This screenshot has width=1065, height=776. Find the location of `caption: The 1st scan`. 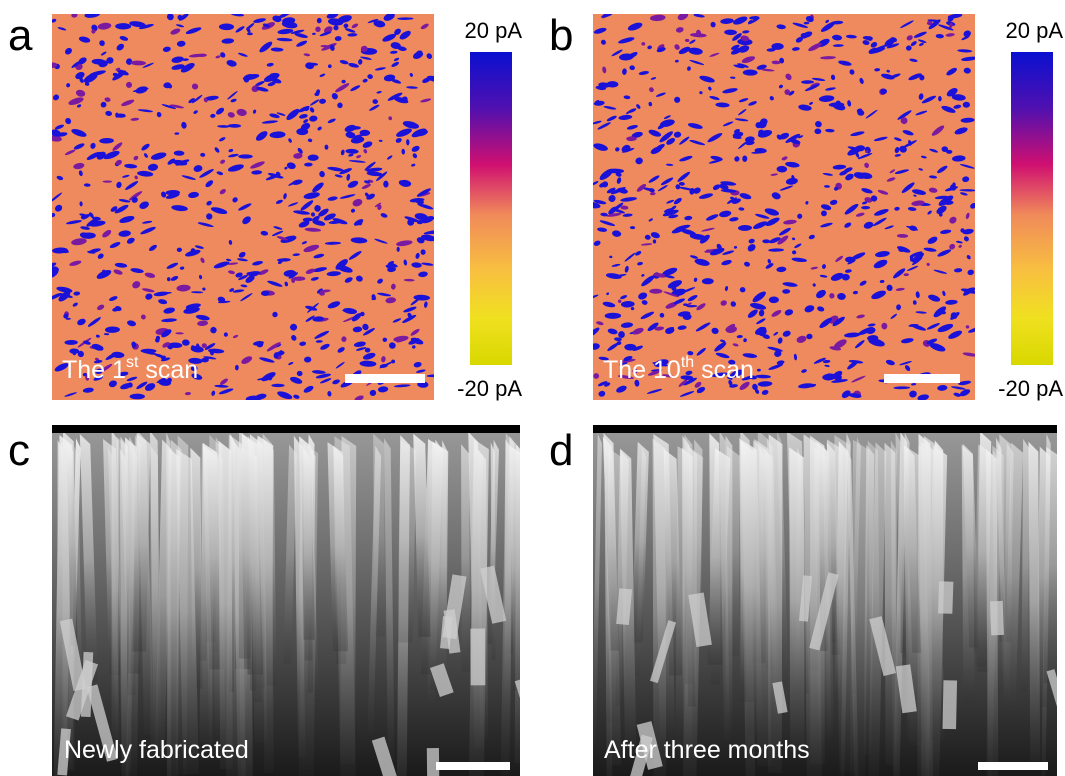

caption: The 1st scan is located at coordinates (130, 369).